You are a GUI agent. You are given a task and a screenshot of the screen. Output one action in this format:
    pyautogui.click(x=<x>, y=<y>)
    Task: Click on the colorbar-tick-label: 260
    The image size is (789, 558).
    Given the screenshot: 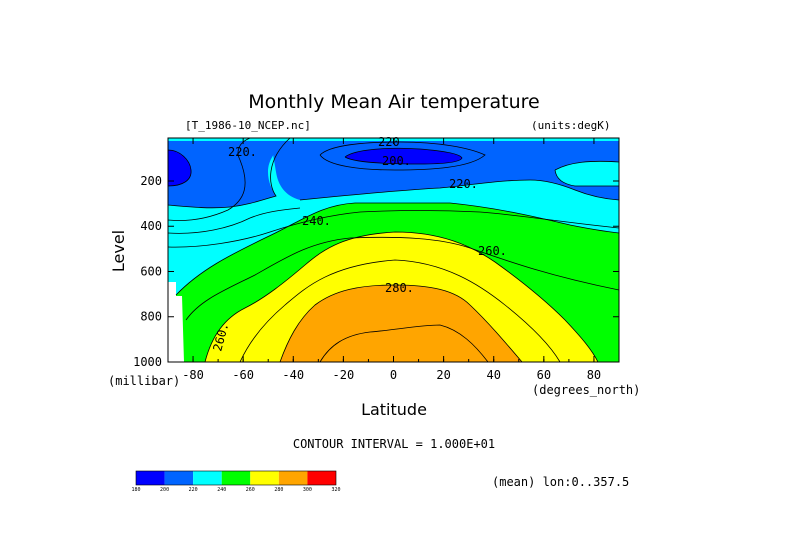 What is the action you would take?
    pyautogui.click(x=250, y=490)
    